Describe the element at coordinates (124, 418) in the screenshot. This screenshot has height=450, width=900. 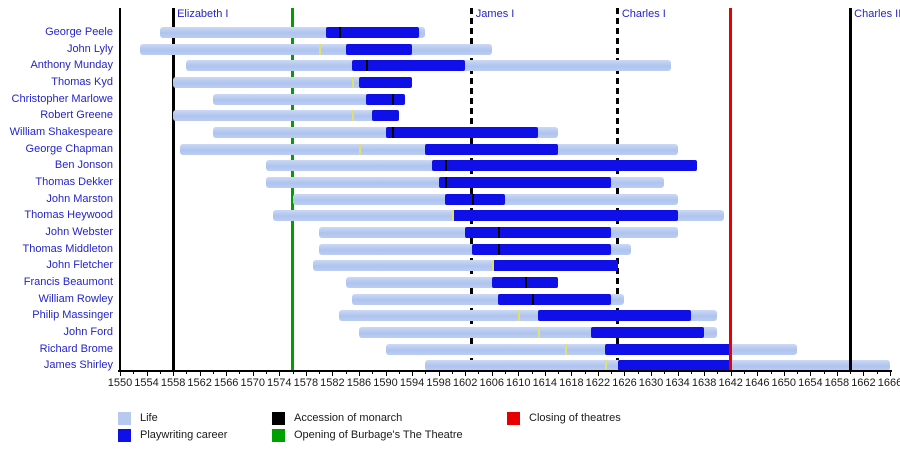
I see `life-legend-swatch` at that location.